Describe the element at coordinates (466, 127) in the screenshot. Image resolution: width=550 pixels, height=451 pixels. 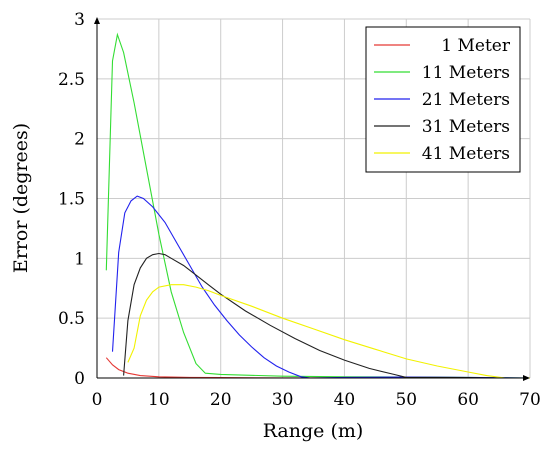
I see `legend-label: 31 Meters` at that location.